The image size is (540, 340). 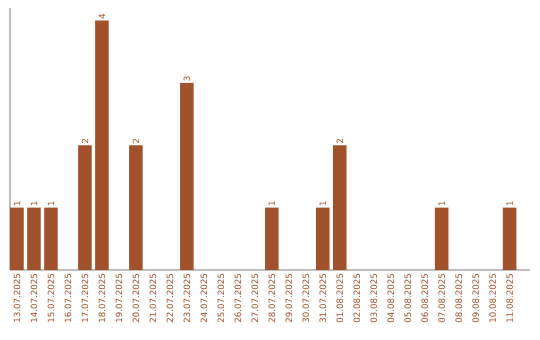 What do you see at coordinates (390, 298) in the screenshot?
I see `x-tick-label: 04.08.2025` at bounding box center [390, 298].